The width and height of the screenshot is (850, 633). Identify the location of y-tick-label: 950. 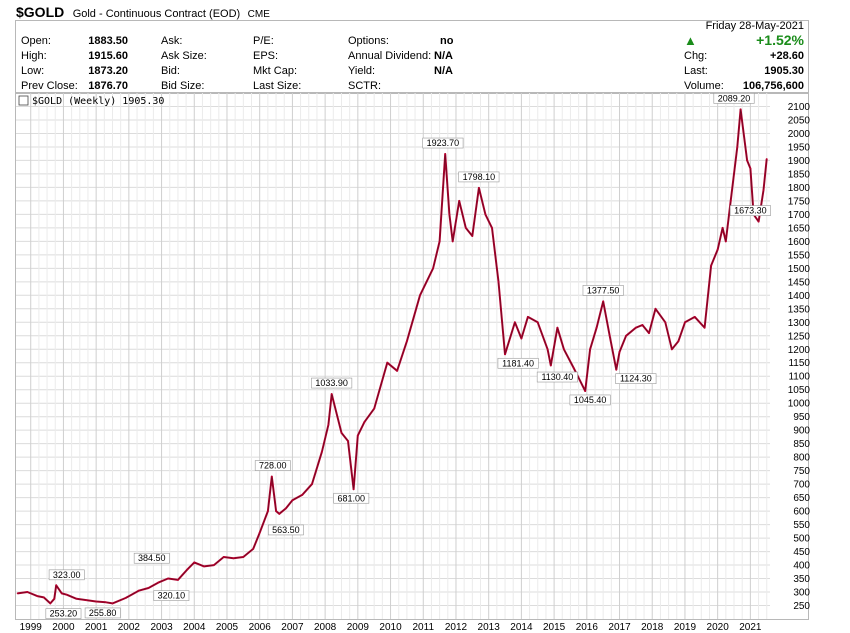
(801, 417).